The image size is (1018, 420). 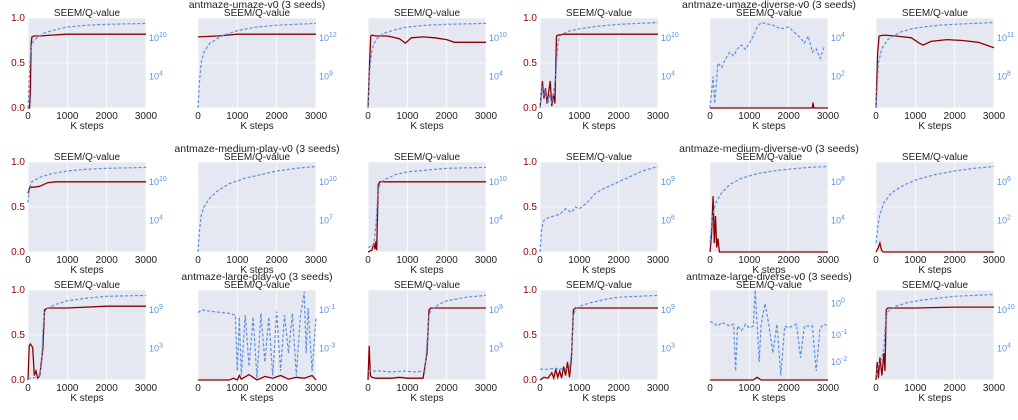 I want to click on chart-panel: SEEM/Q-value 0 1000 2000 3000 K steps 10² 10⁶, so click(x=942, y=214).